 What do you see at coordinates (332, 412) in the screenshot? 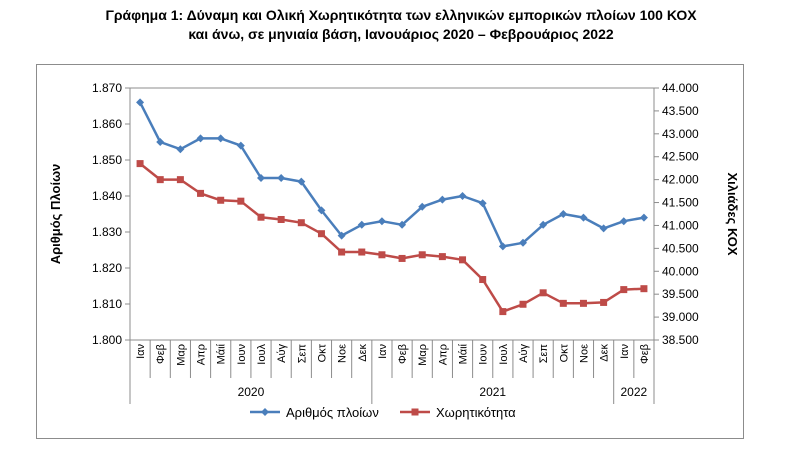
I see `legend-label: Αριθμός πλοίων` at bounding box center [332, 412].